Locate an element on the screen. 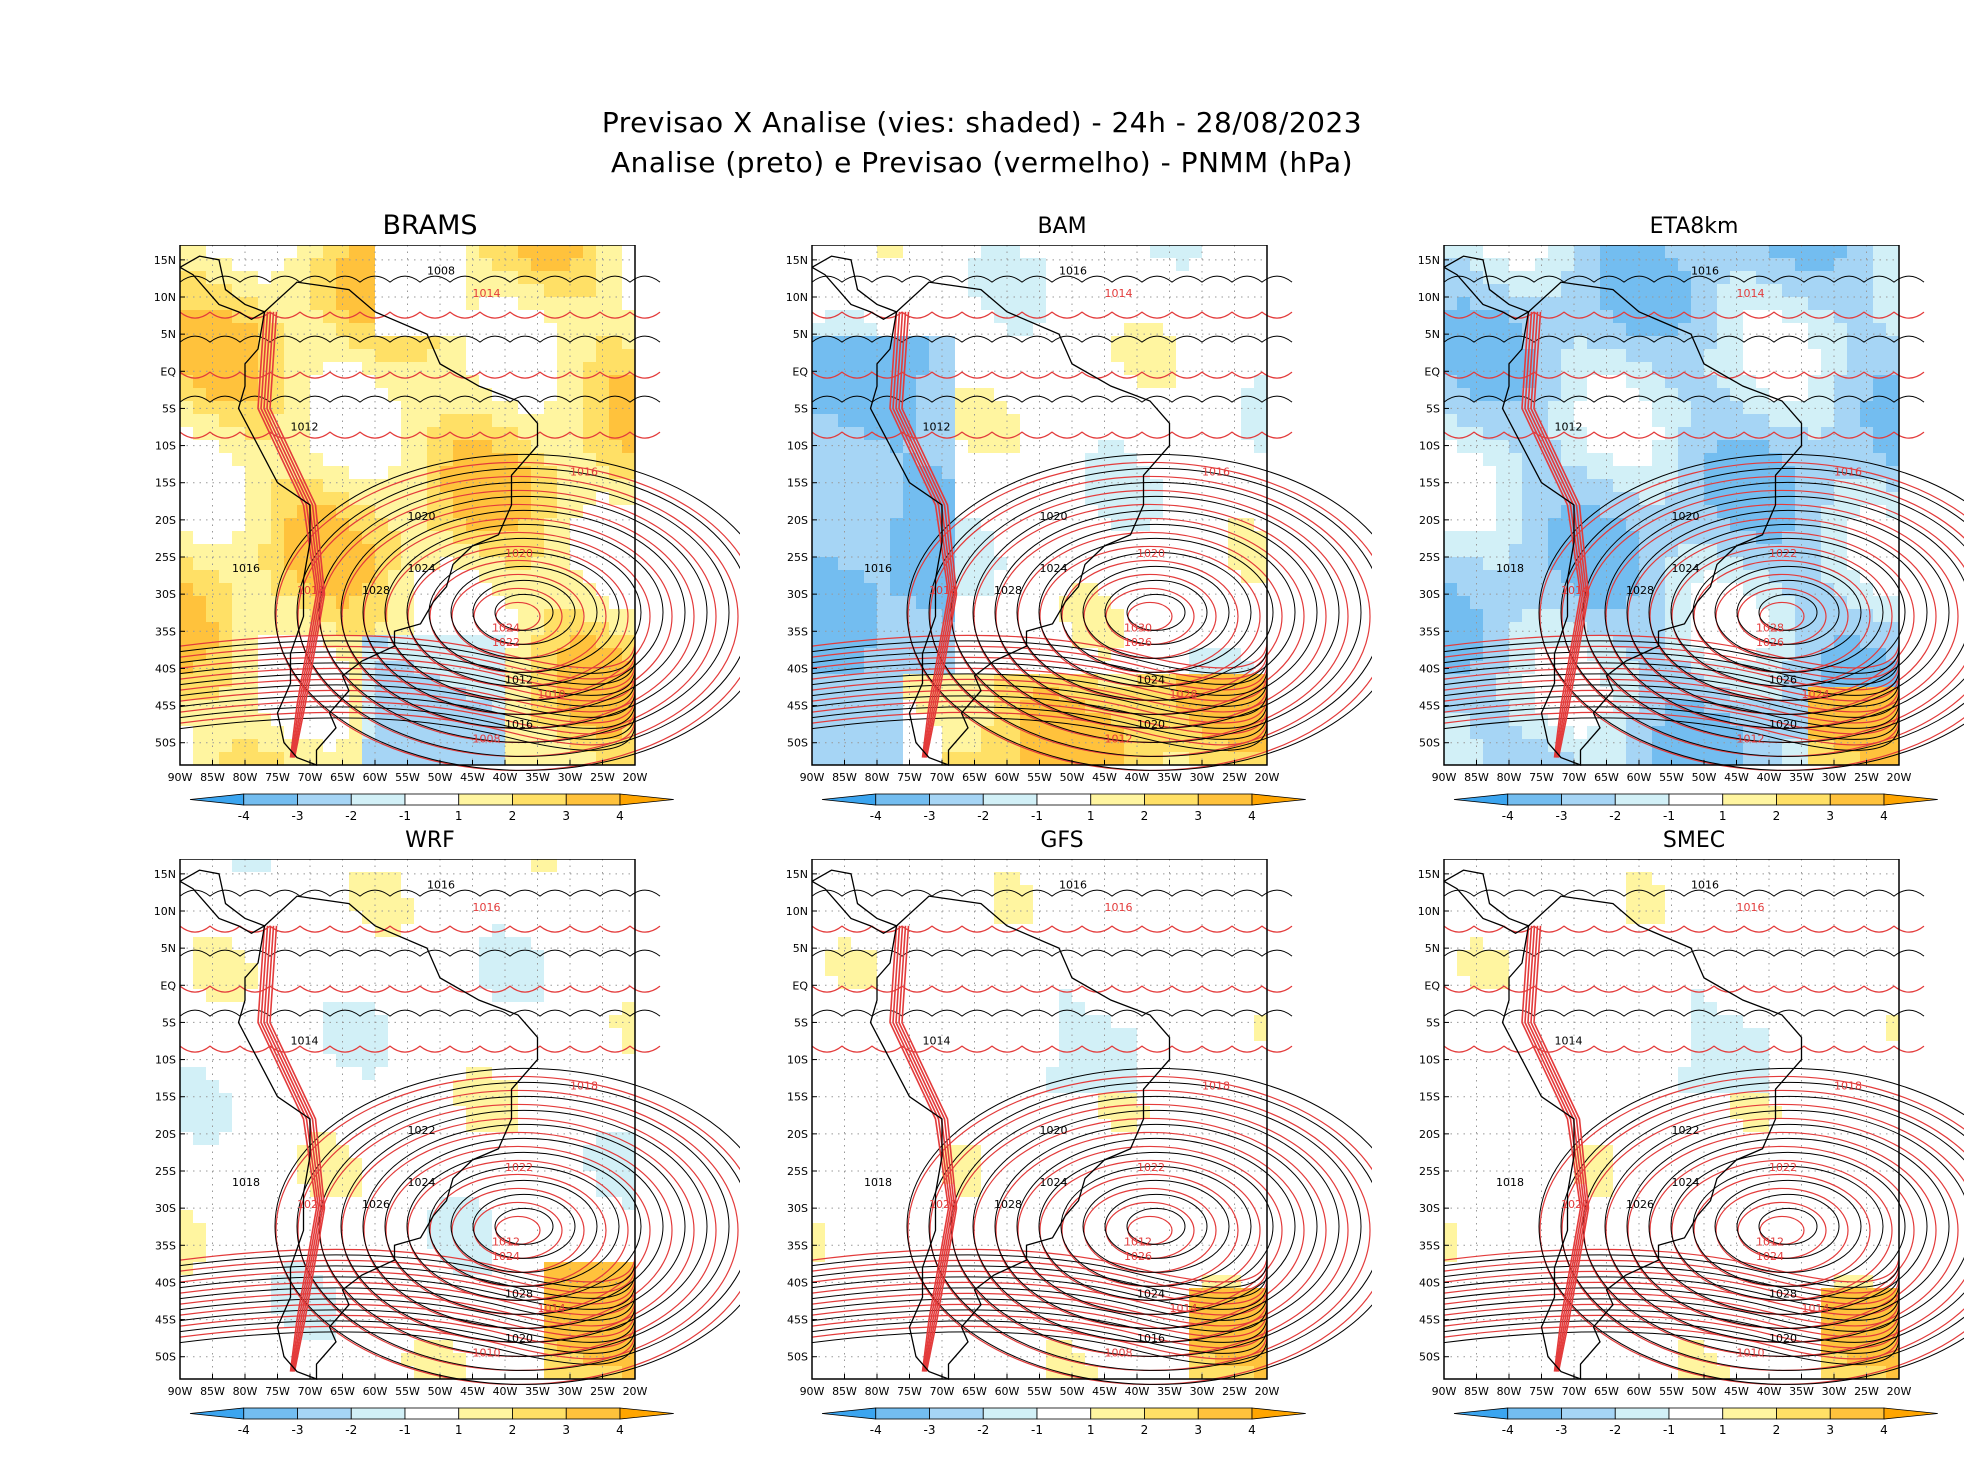 The width and height of the screenshot is (1964, 1459). lat-label: 35S is located at coordinates (797, 1245).